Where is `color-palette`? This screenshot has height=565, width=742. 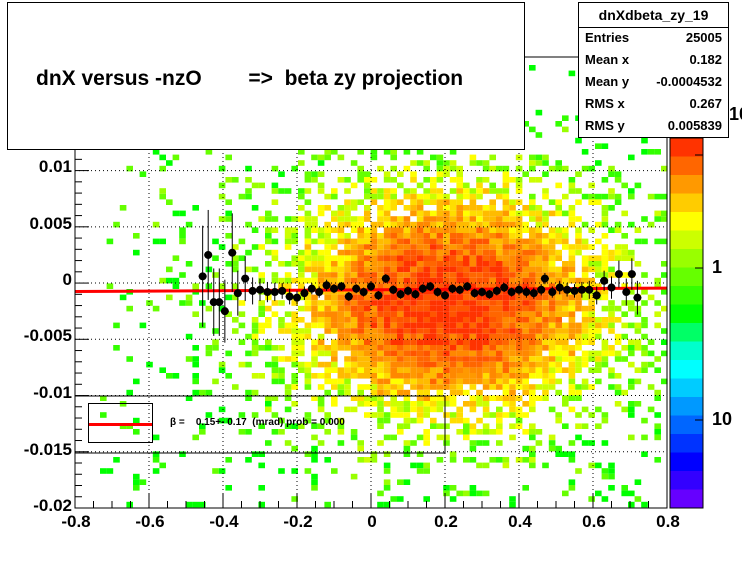 color-palette is located at coordinates (686, 323).